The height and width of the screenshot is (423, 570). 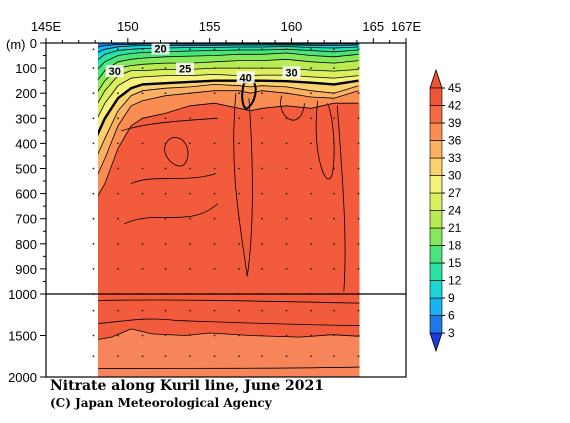 What do you see at coordinates (33, 43) in the screenshot?
I see `y-tick-label: 0` at bounding box center [33, 43].